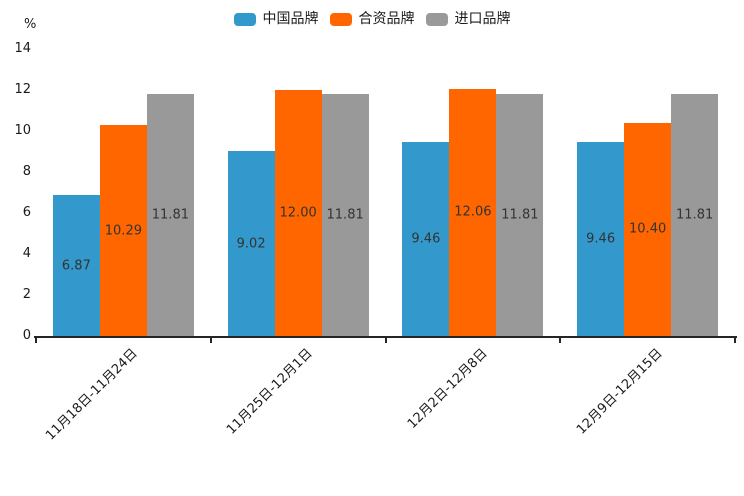 This screenshot has height=496, width=744. I want to click on y-axis-unit-label: %, so click(30, 24).